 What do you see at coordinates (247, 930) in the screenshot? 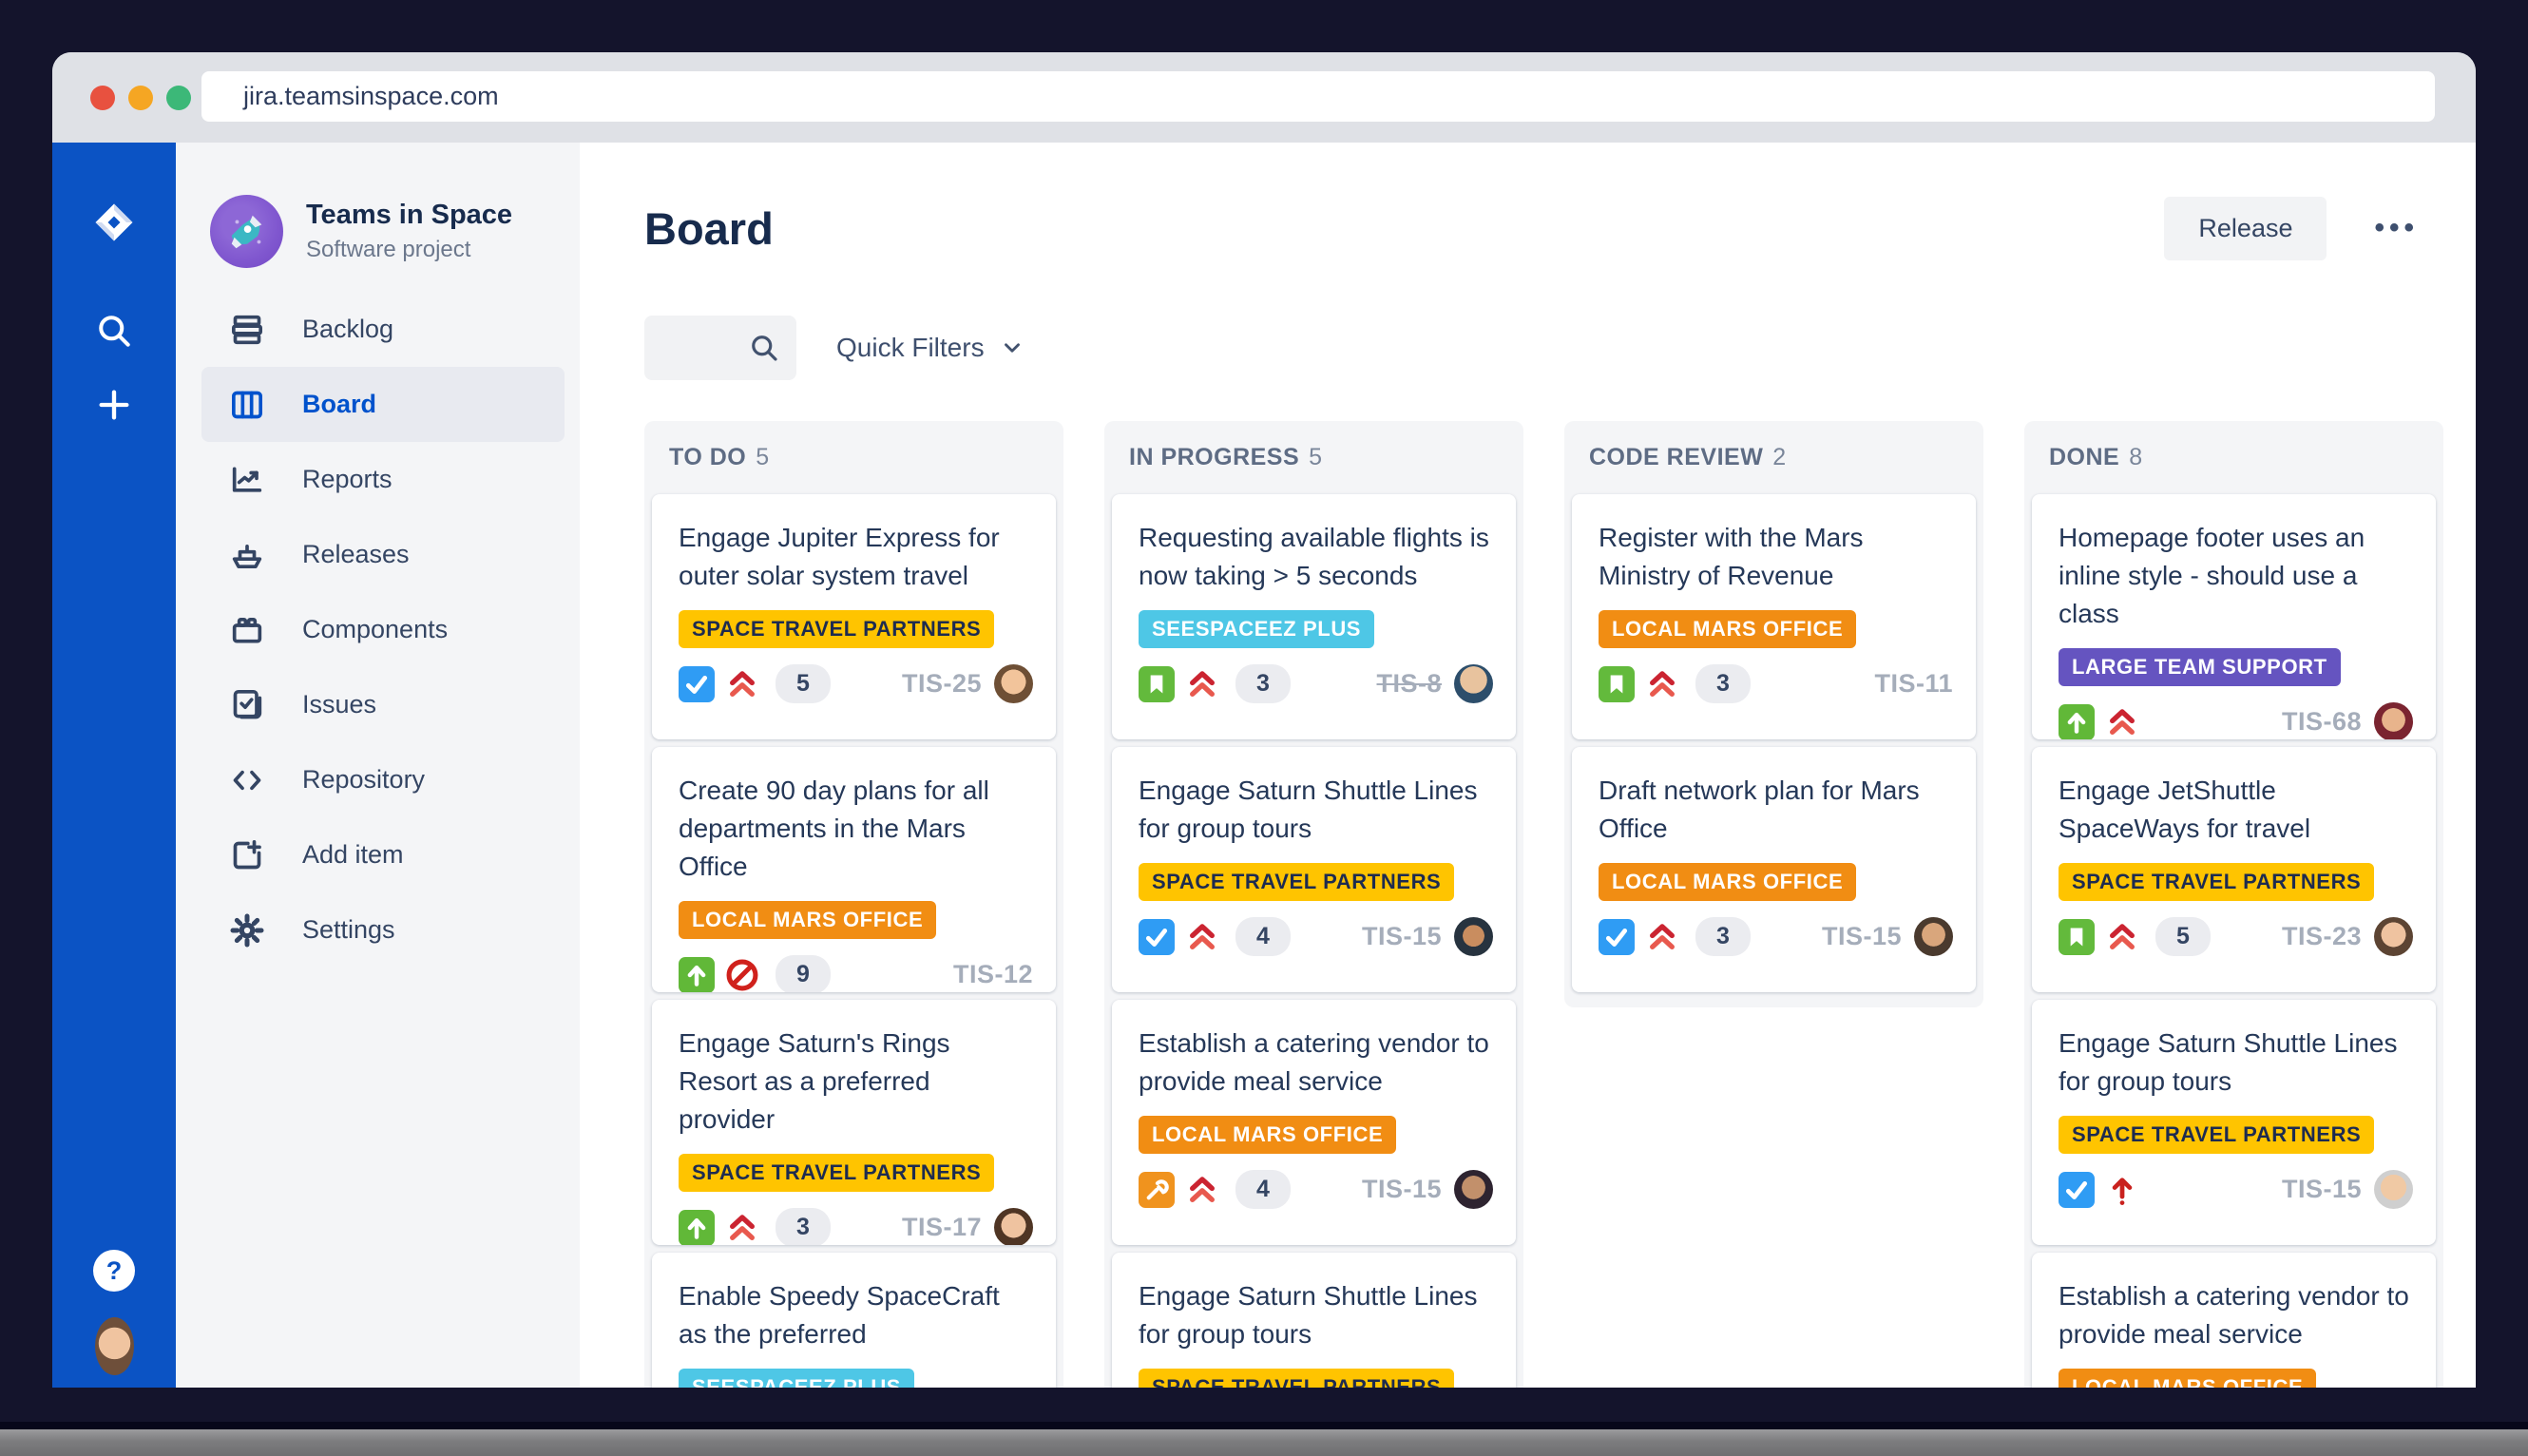
I see `settings-icon` at bounding box center [247, 930].